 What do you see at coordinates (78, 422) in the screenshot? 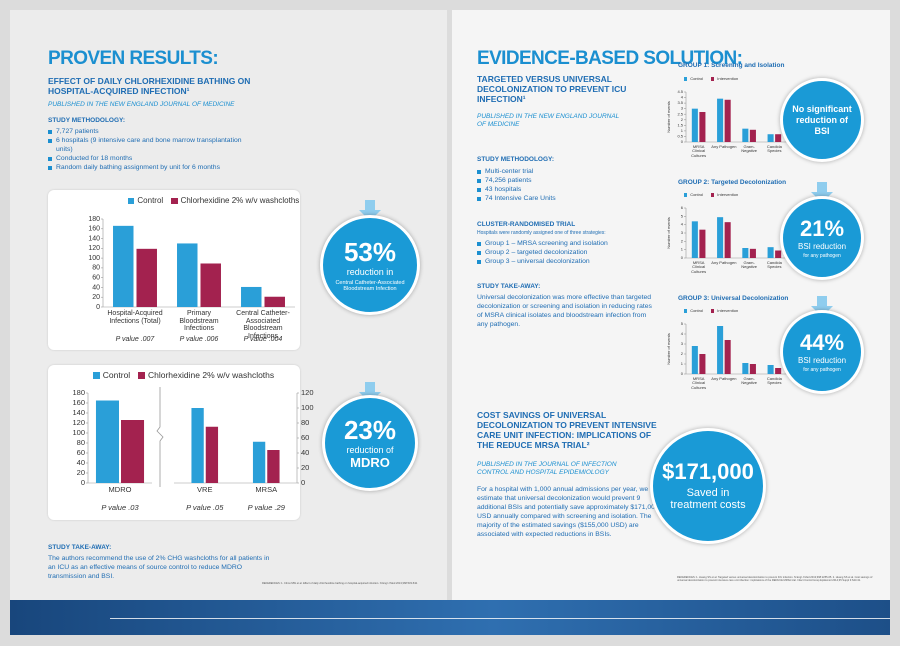
I see `y-tick-label: 120` at bounding box center [78, 422].